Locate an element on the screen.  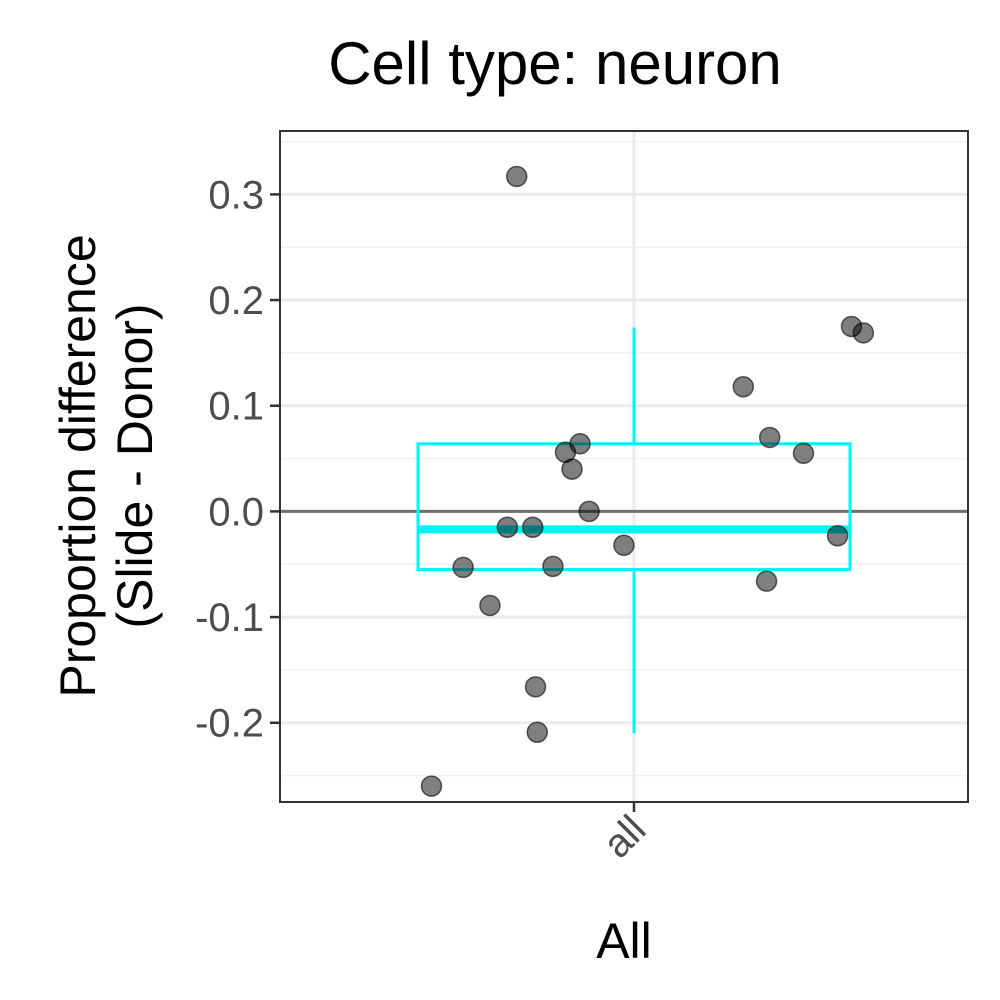
y-axis: -0.2 -0.1 0.0 0.1 0.2 0.3 is located at coordinates (237, 459).